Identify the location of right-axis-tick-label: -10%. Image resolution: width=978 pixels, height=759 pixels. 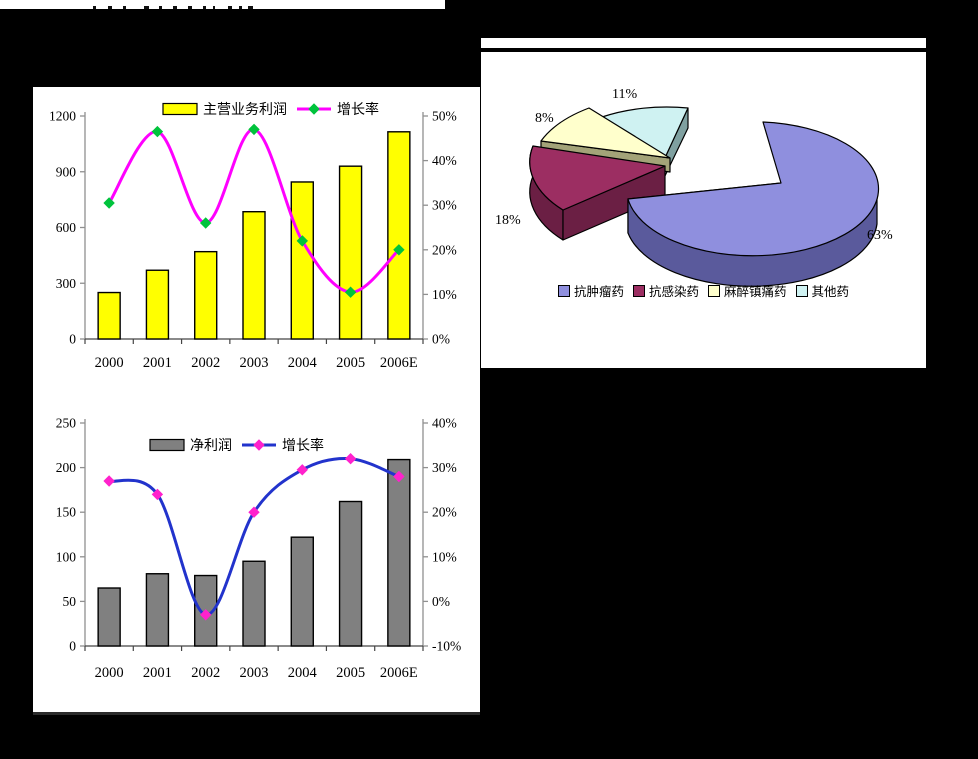
(446, 646).